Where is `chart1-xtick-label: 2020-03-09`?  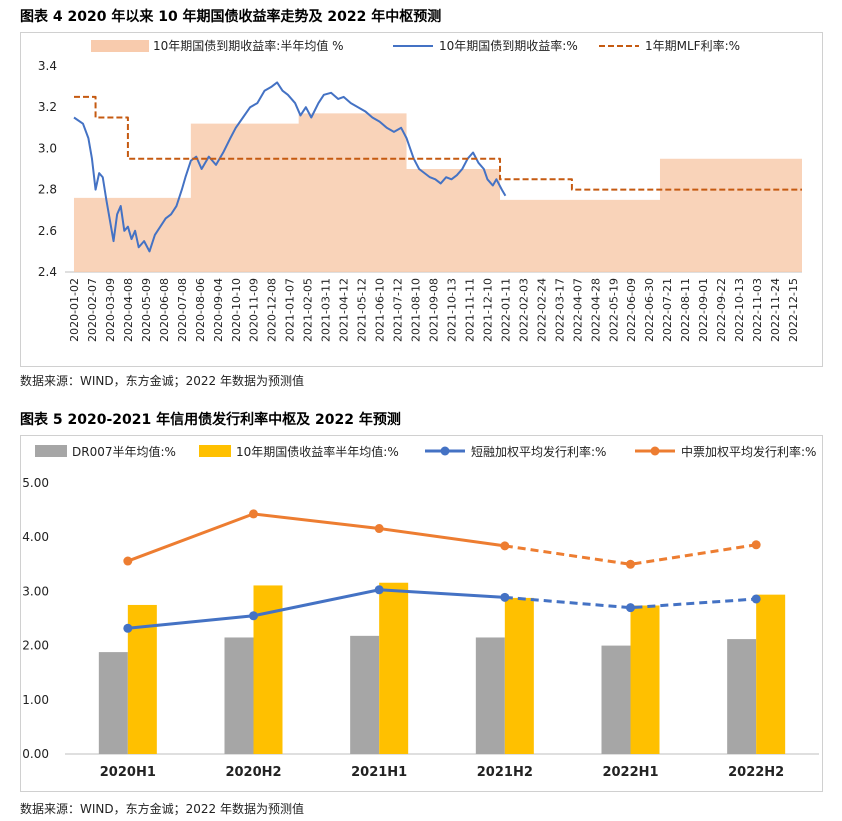
chart1-xtick-label: 2020-03-09 is located at coordinates (110, 310).